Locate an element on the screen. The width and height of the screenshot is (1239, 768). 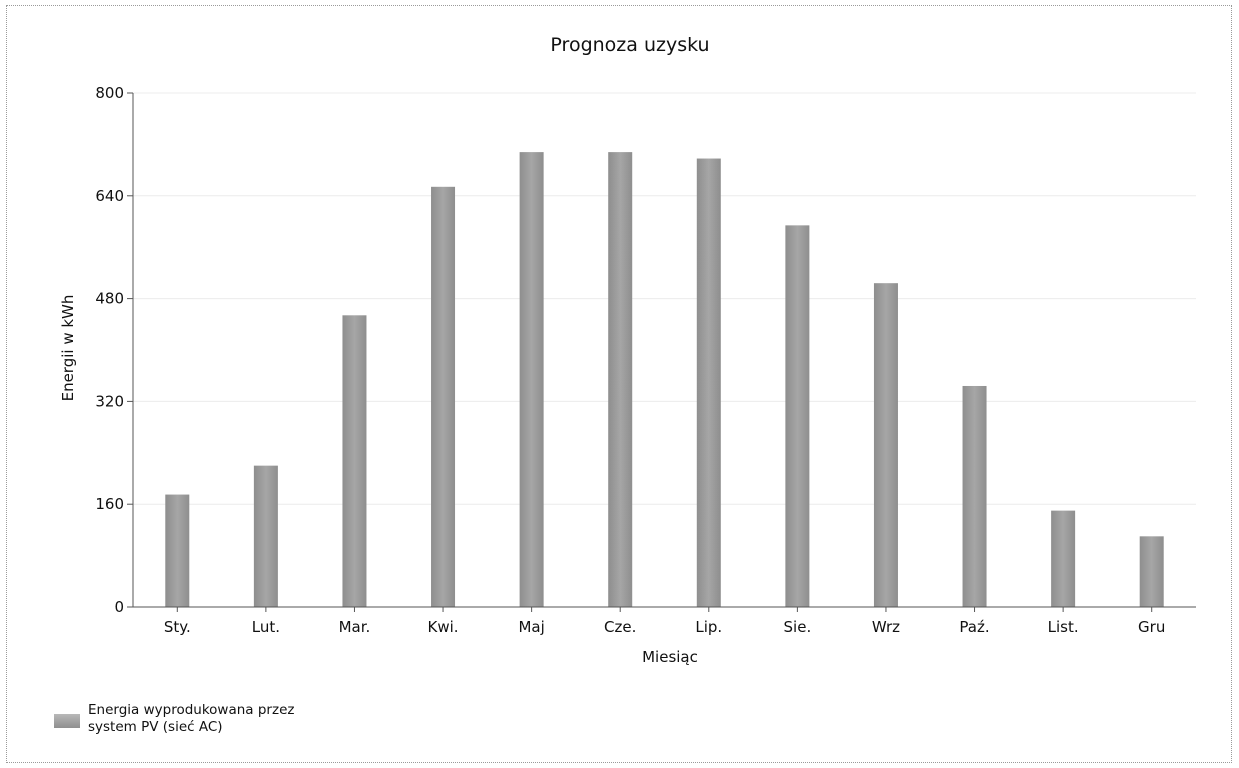
y-axis-ticks: 0 160 320 480 640 800 is located at coordinates (114, 350).